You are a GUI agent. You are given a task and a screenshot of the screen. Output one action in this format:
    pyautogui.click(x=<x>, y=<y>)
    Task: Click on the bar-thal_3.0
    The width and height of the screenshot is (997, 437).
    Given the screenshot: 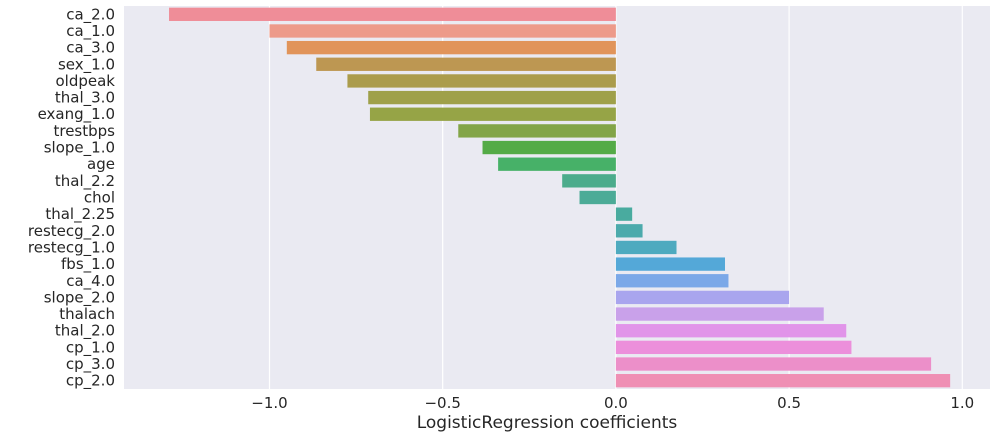 What is the action you would take?
    pyautogui.click(x=492, y=97)
    